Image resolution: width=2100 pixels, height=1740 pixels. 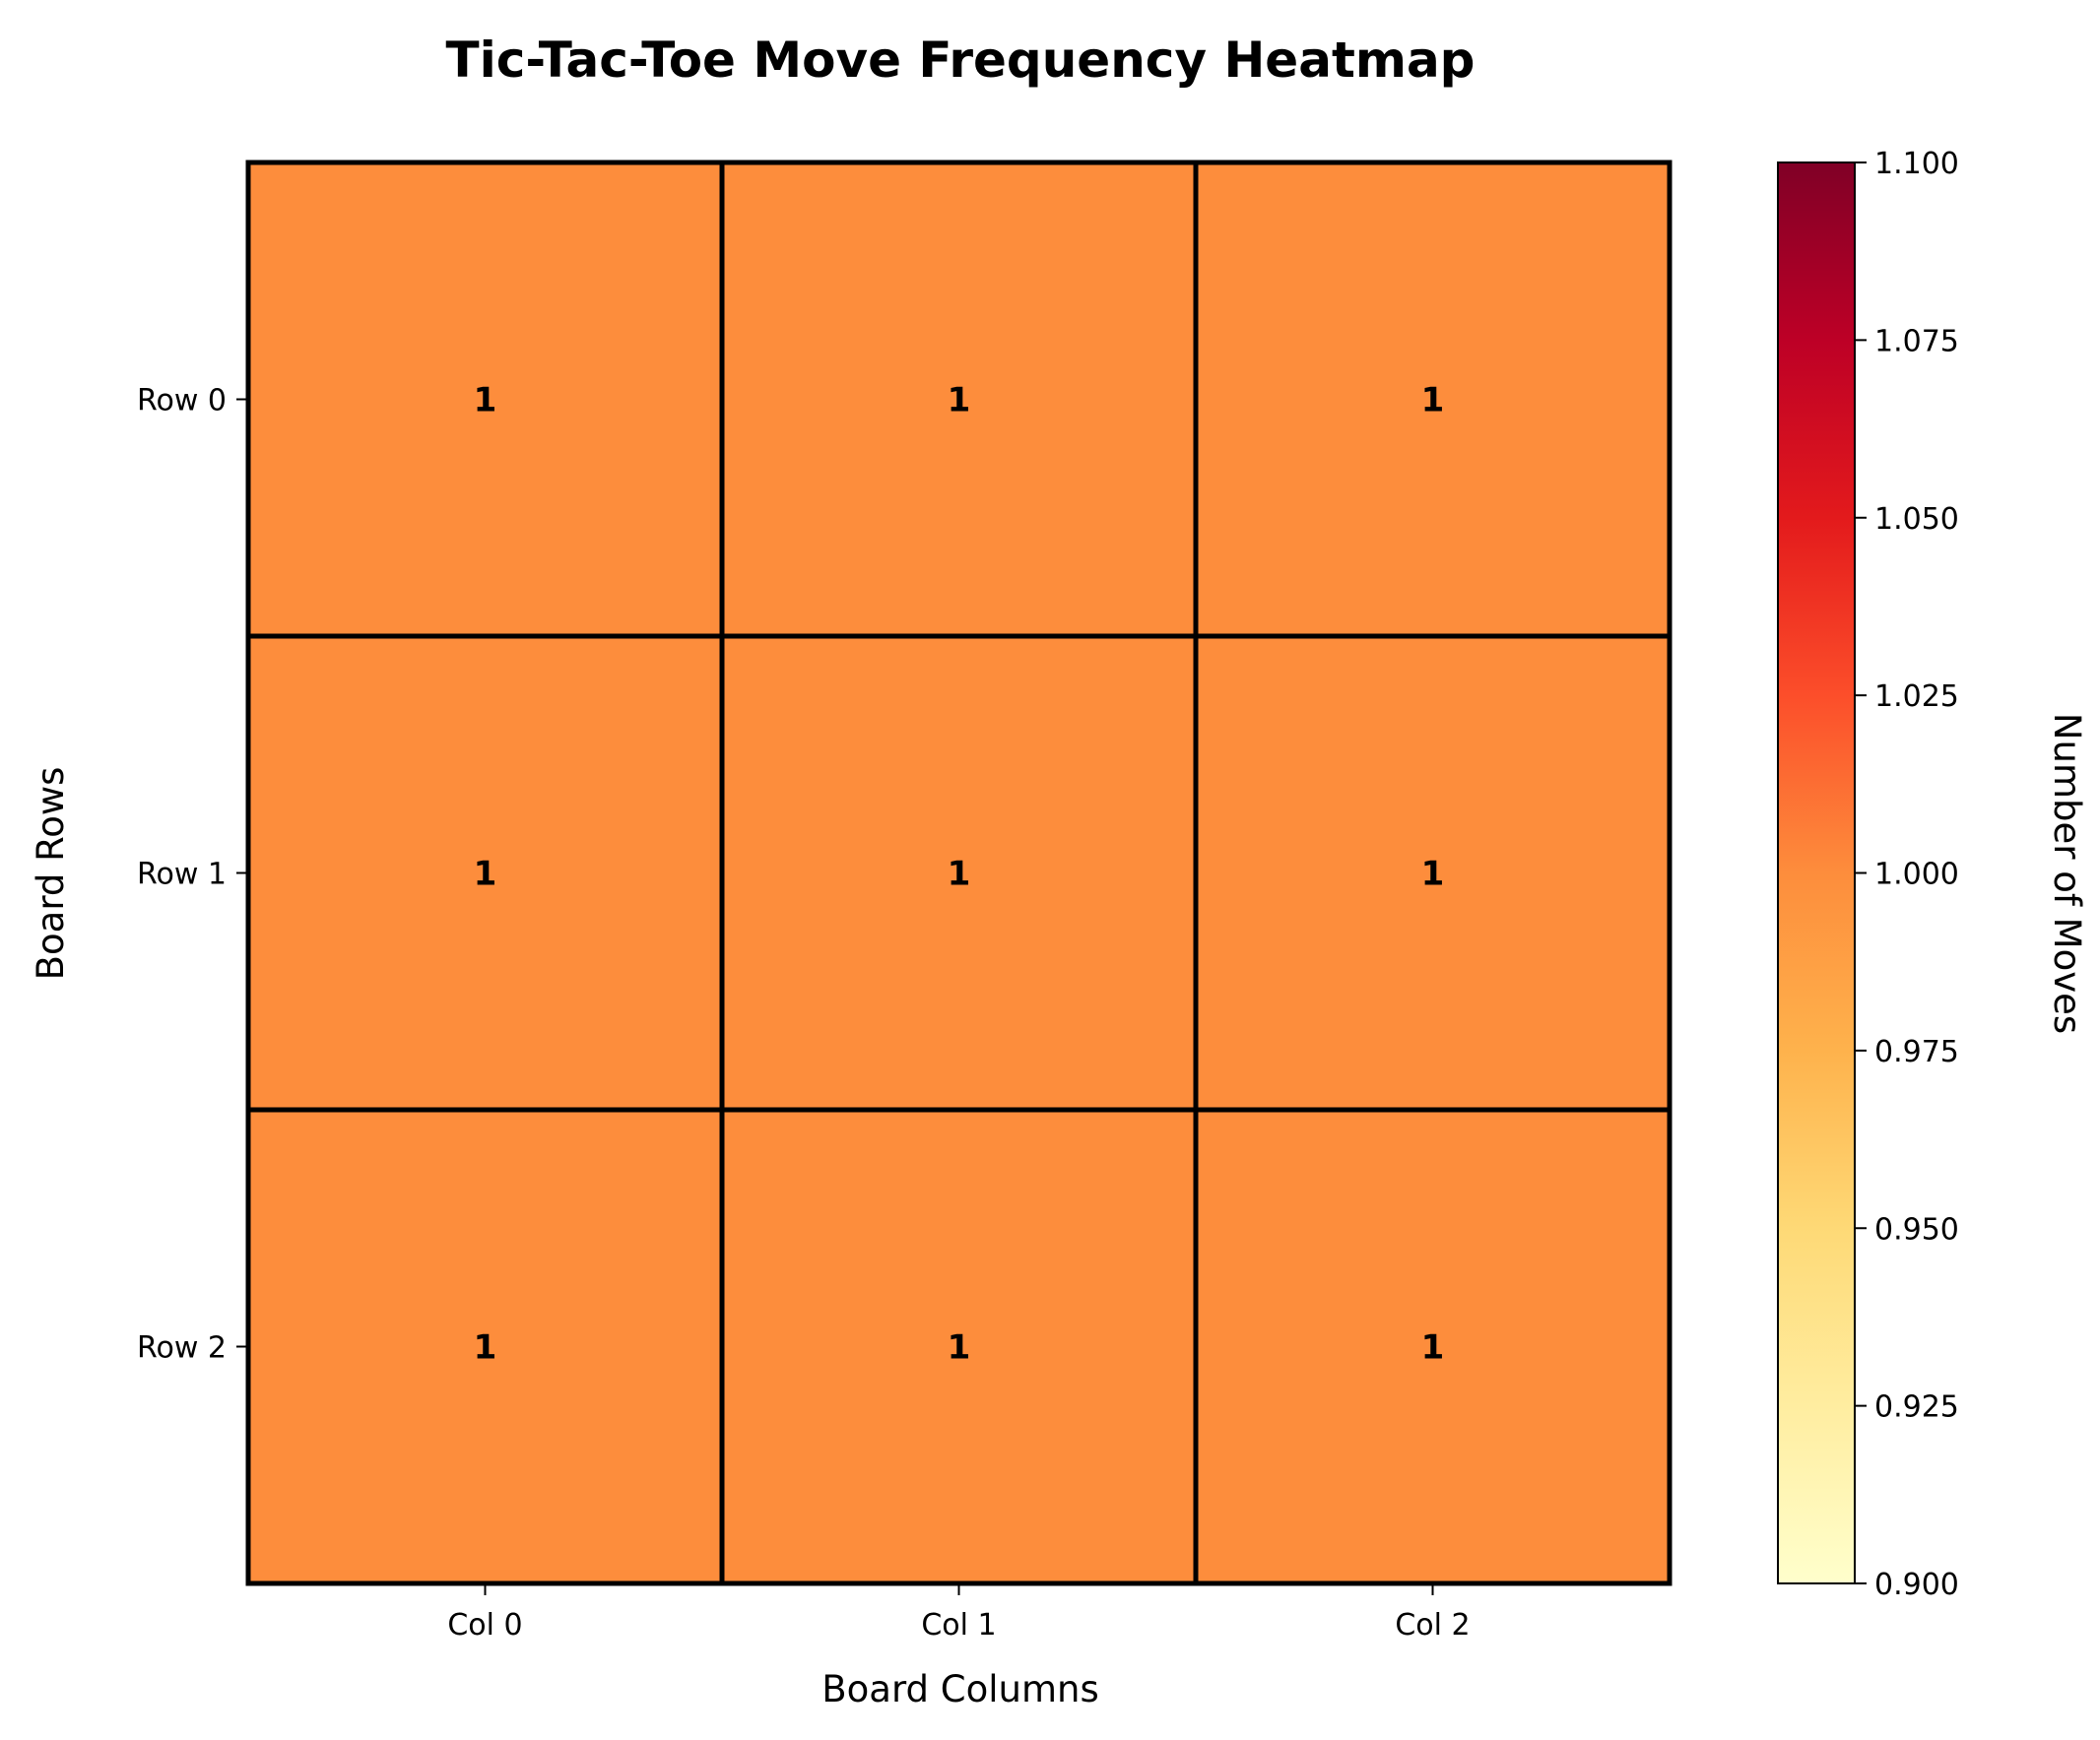 I want to click on x-axis-ticks: Col 0 Col 1 Col 2, so click(x=959, y=1613).